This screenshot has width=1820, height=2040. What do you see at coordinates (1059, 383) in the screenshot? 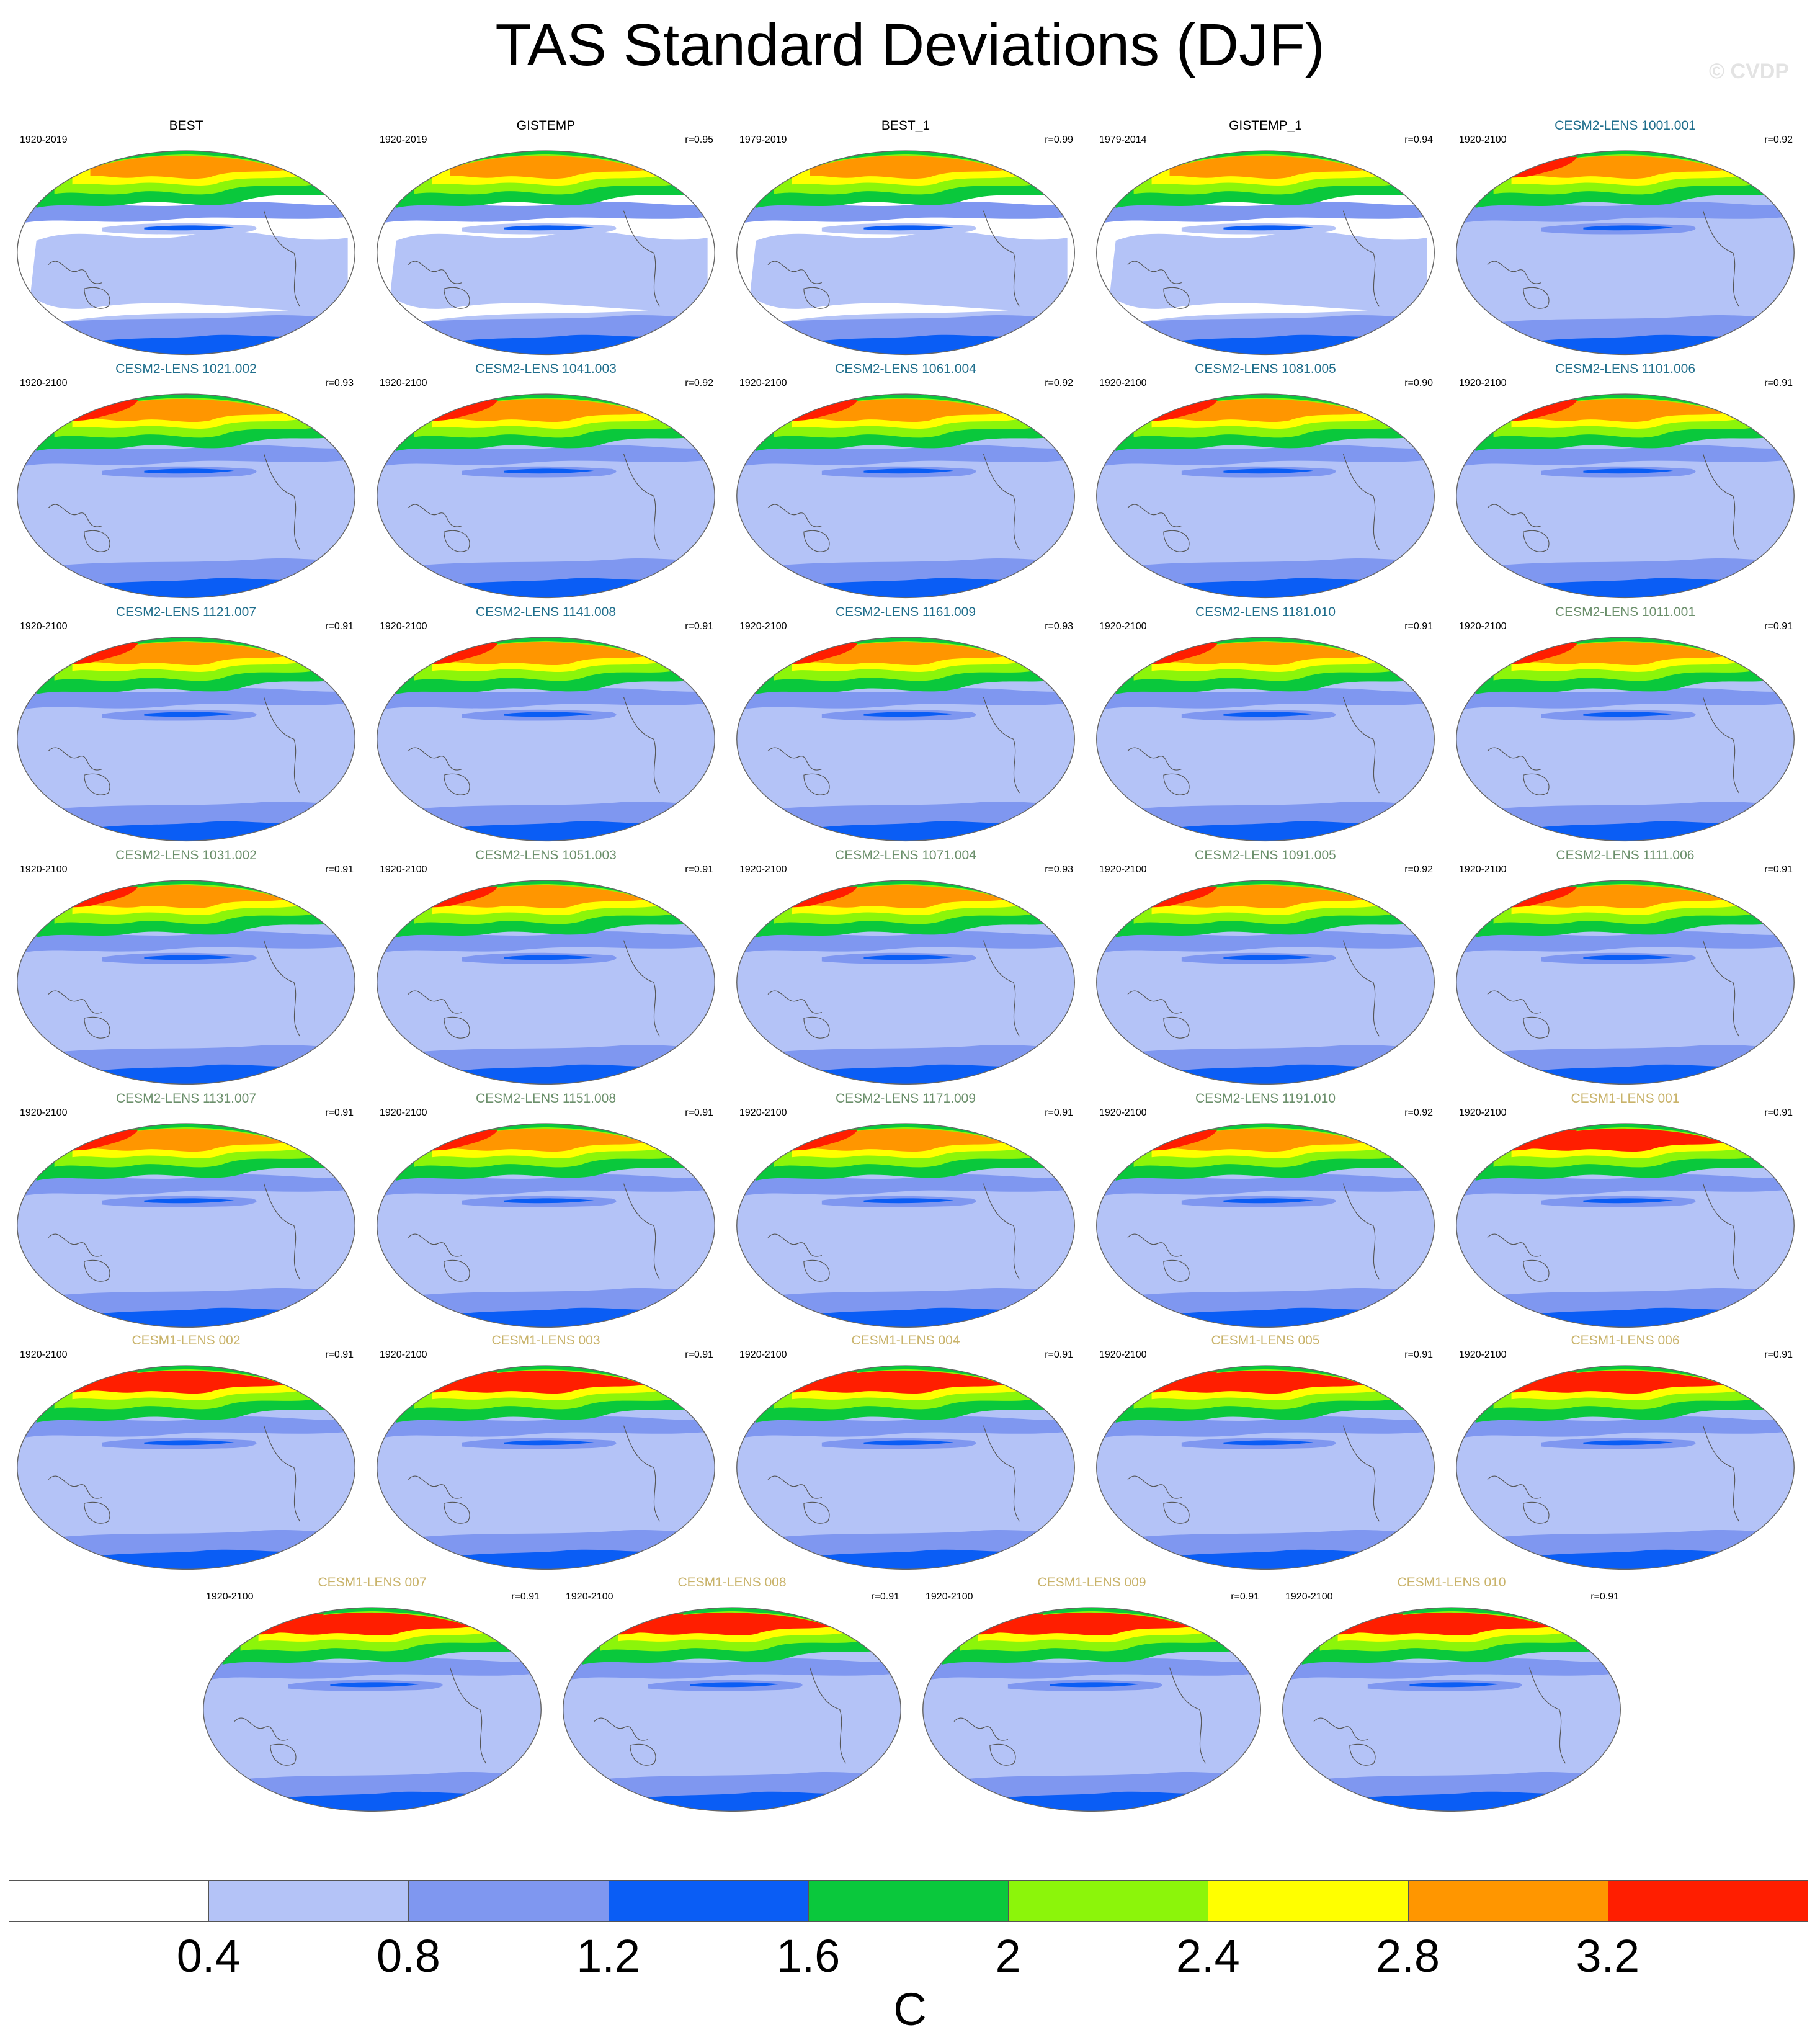
I see `panel-correlation: r=0.92` at bounding box center [1059, 383].